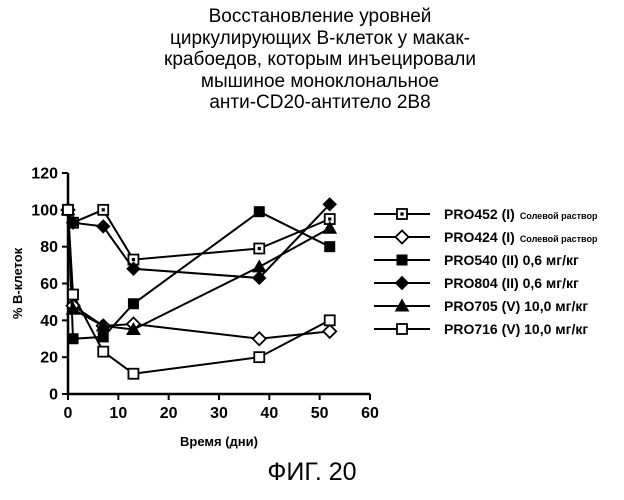 The image size is (624, 500). I want to click on legend-label: PRO452 (I) Солевой раствор, so click(521, 214).